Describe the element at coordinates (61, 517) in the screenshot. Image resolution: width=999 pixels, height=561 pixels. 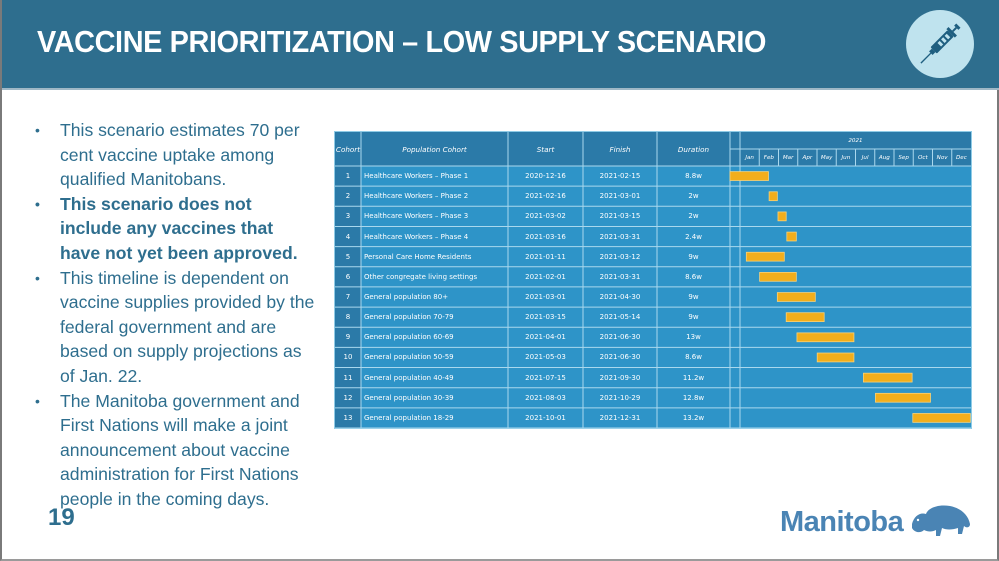
I see `page-number: 19` at that location.